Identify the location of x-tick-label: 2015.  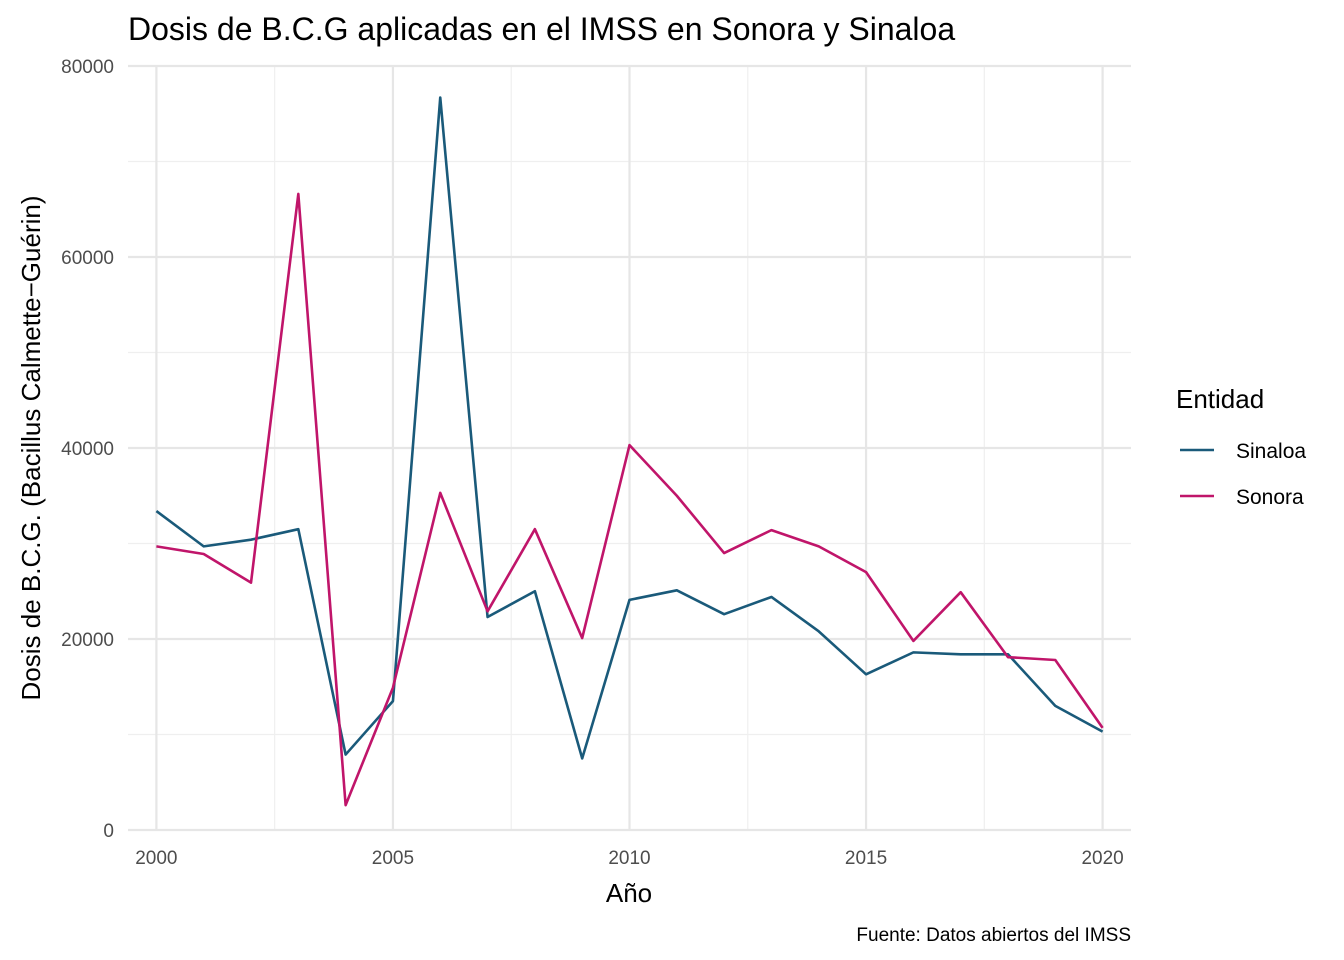
(866, 858).